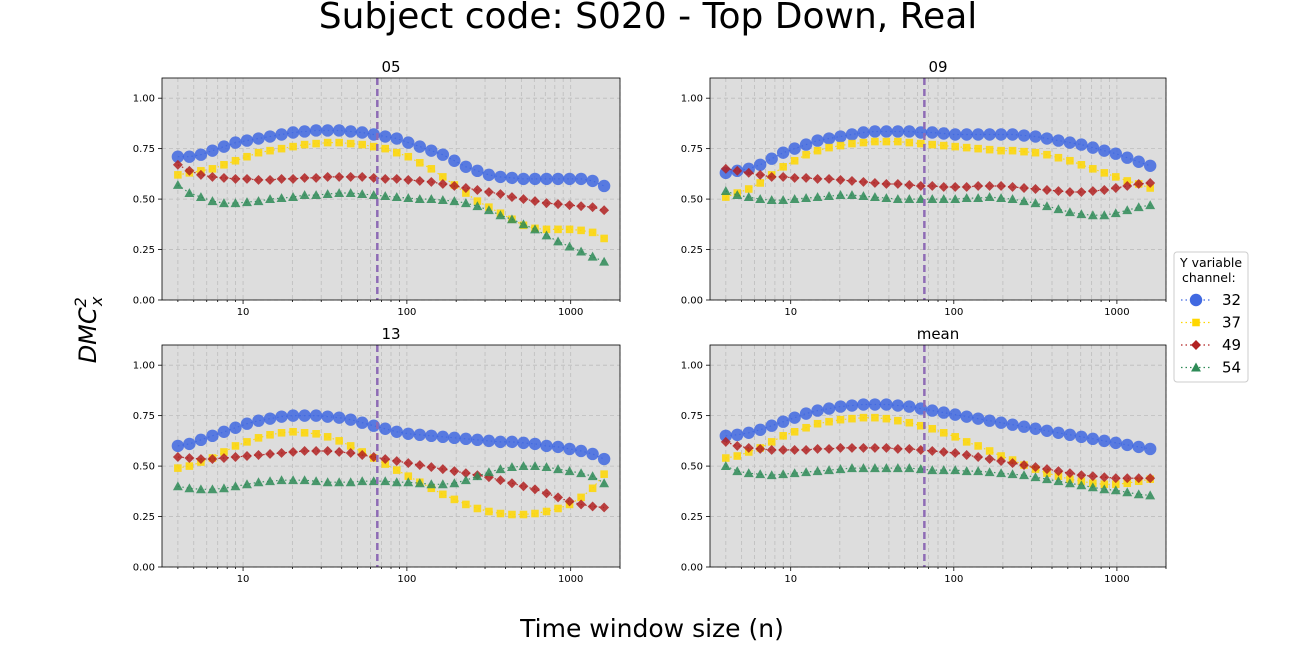 Image resolution: width=1296 pixels, height=648 pixels. I want to click on y-tick-label: 0.00, so click(692, 301).